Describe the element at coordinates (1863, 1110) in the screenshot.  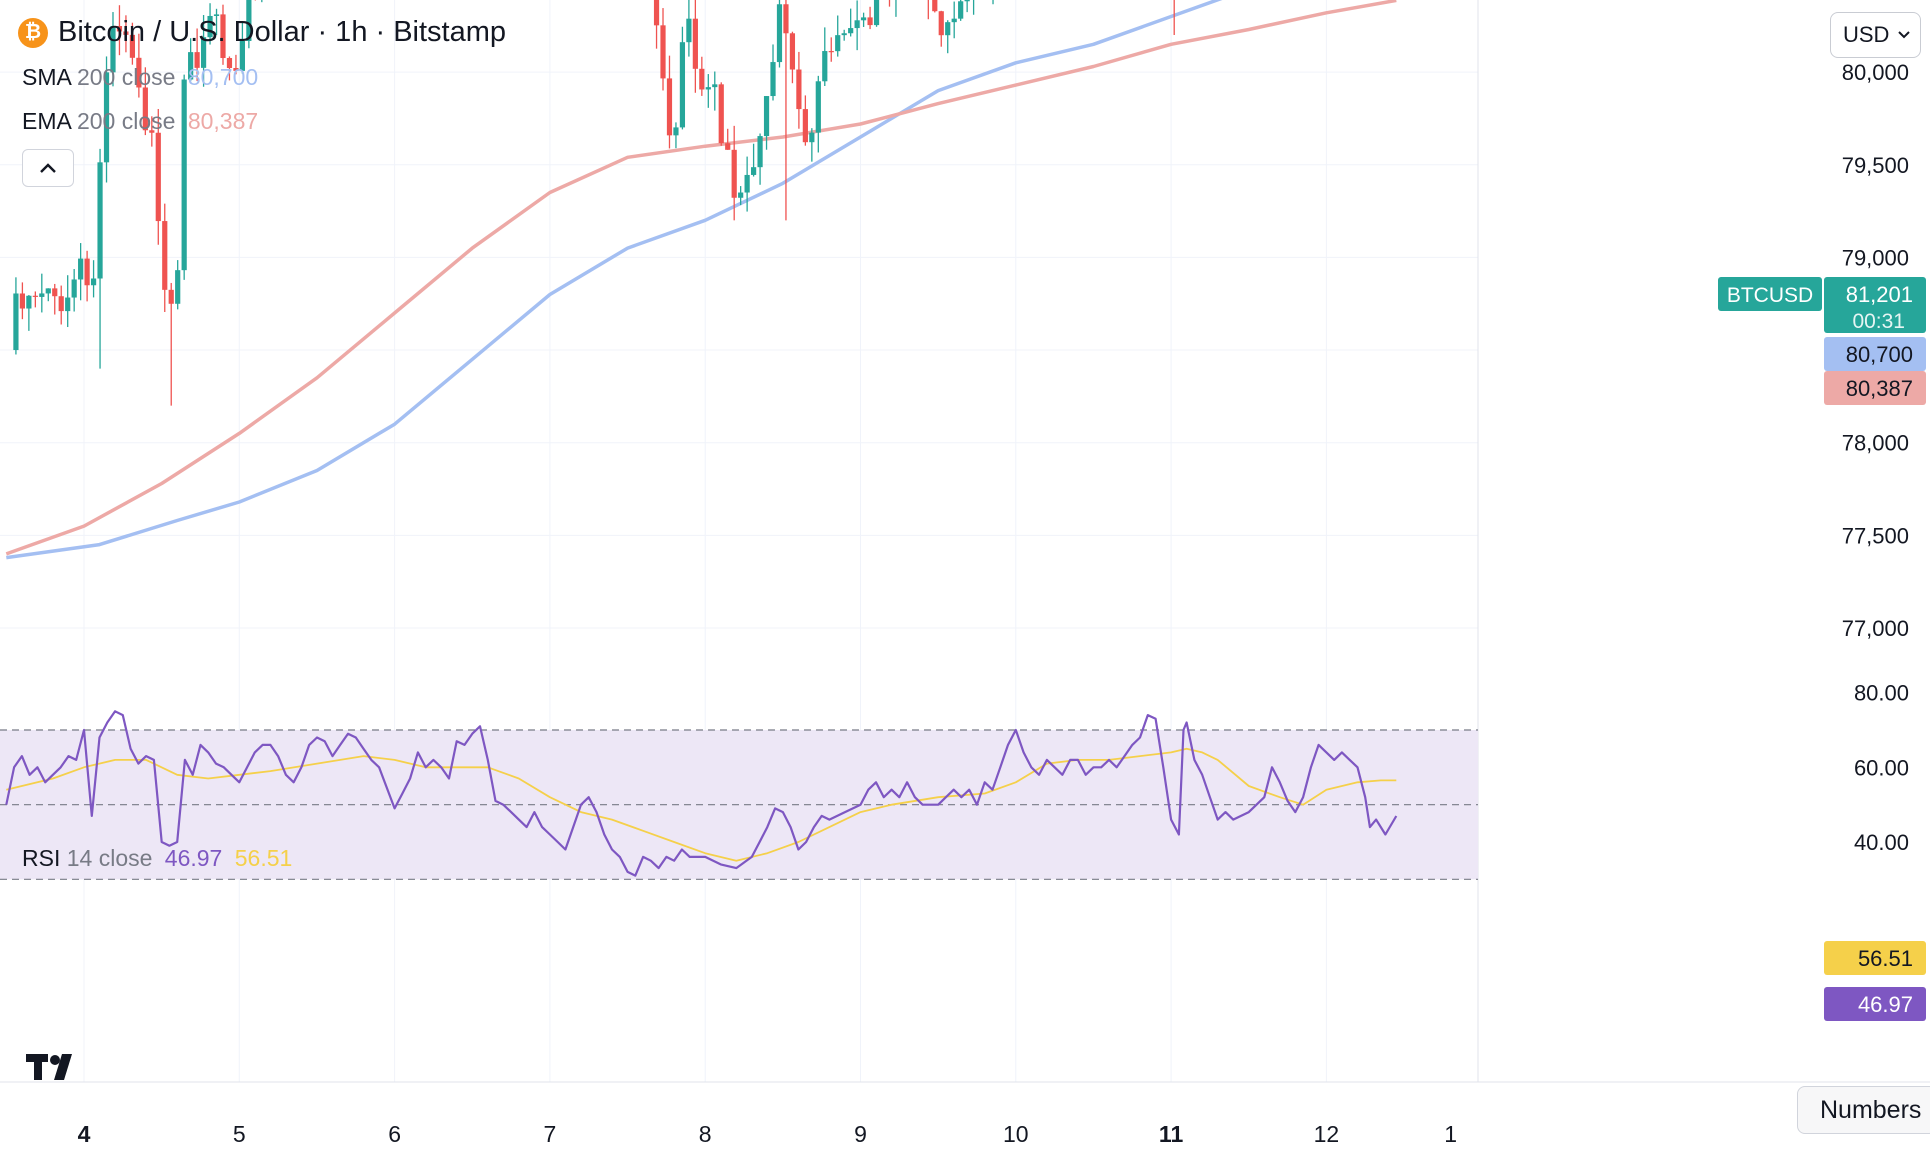
I see `numbers-button: Numbers` at that location.